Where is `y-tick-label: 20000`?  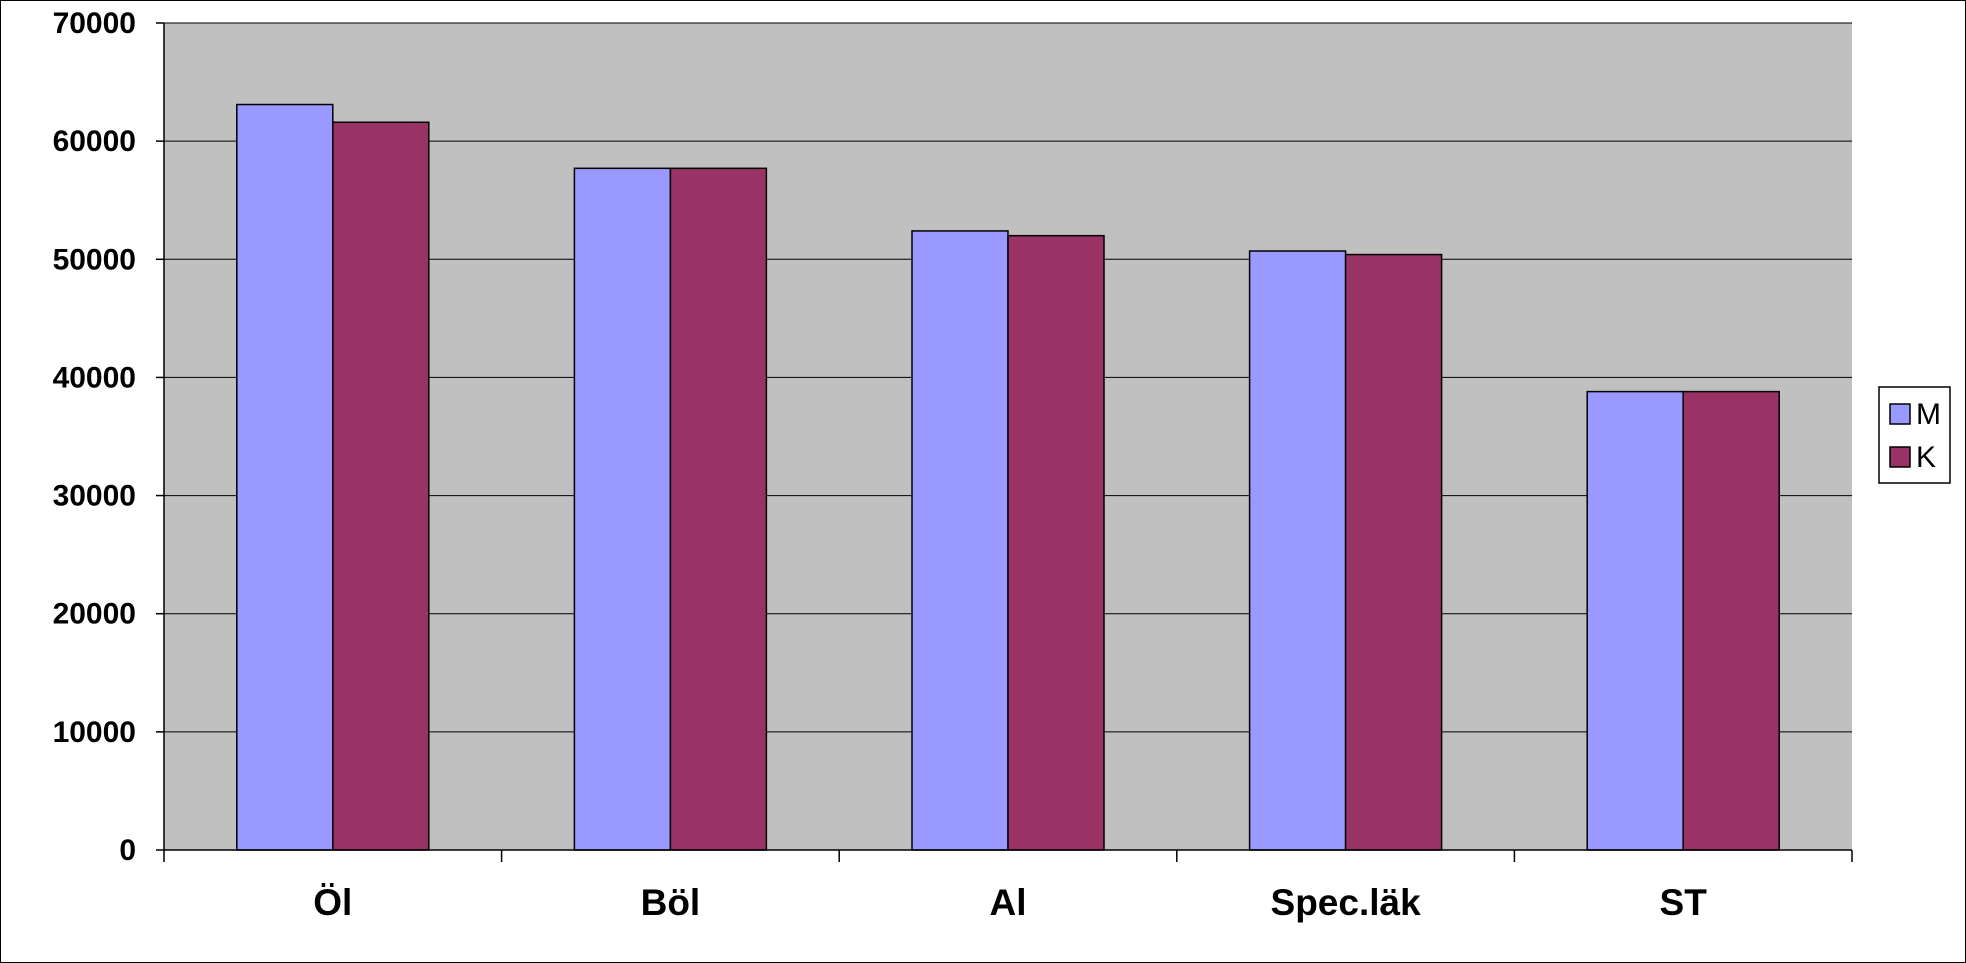 y-tick-label: 20000 is located at coordinates (94, 614).